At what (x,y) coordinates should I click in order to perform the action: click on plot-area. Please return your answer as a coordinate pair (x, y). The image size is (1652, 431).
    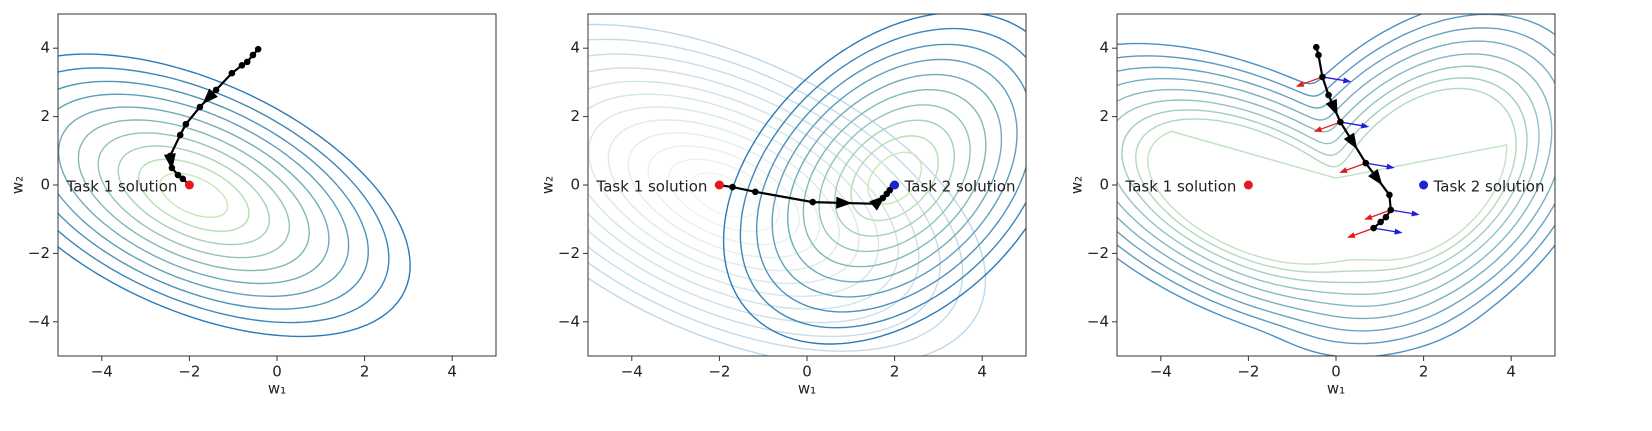
    Looking at the image, I should click on (234, 191).